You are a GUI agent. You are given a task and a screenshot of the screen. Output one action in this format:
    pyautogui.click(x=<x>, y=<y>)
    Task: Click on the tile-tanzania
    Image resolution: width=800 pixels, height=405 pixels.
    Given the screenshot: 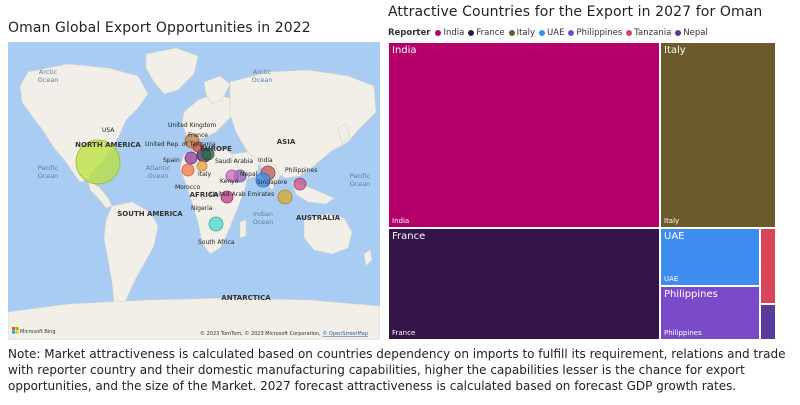 What is the action you would take?
    pyautogui.click(x=768, y=266)
    